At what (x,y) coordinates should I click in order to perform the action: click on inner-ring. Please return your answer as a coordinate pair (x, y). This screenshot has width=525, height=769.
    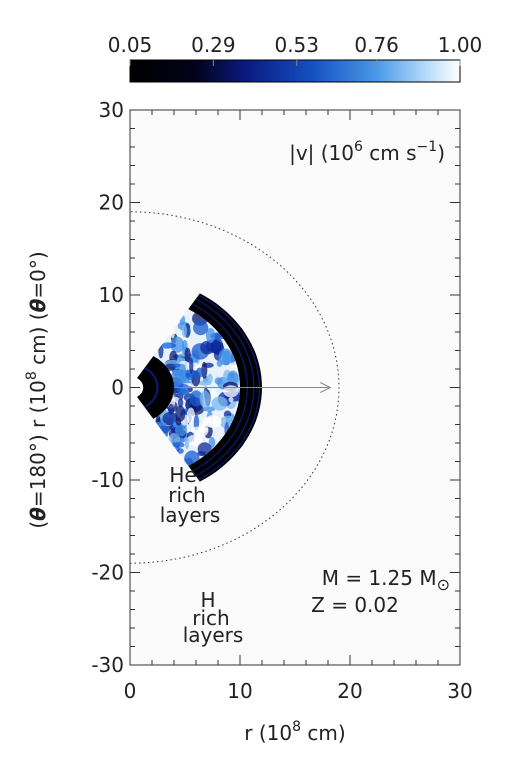
    Looking at the image, I should click on (151, 387).